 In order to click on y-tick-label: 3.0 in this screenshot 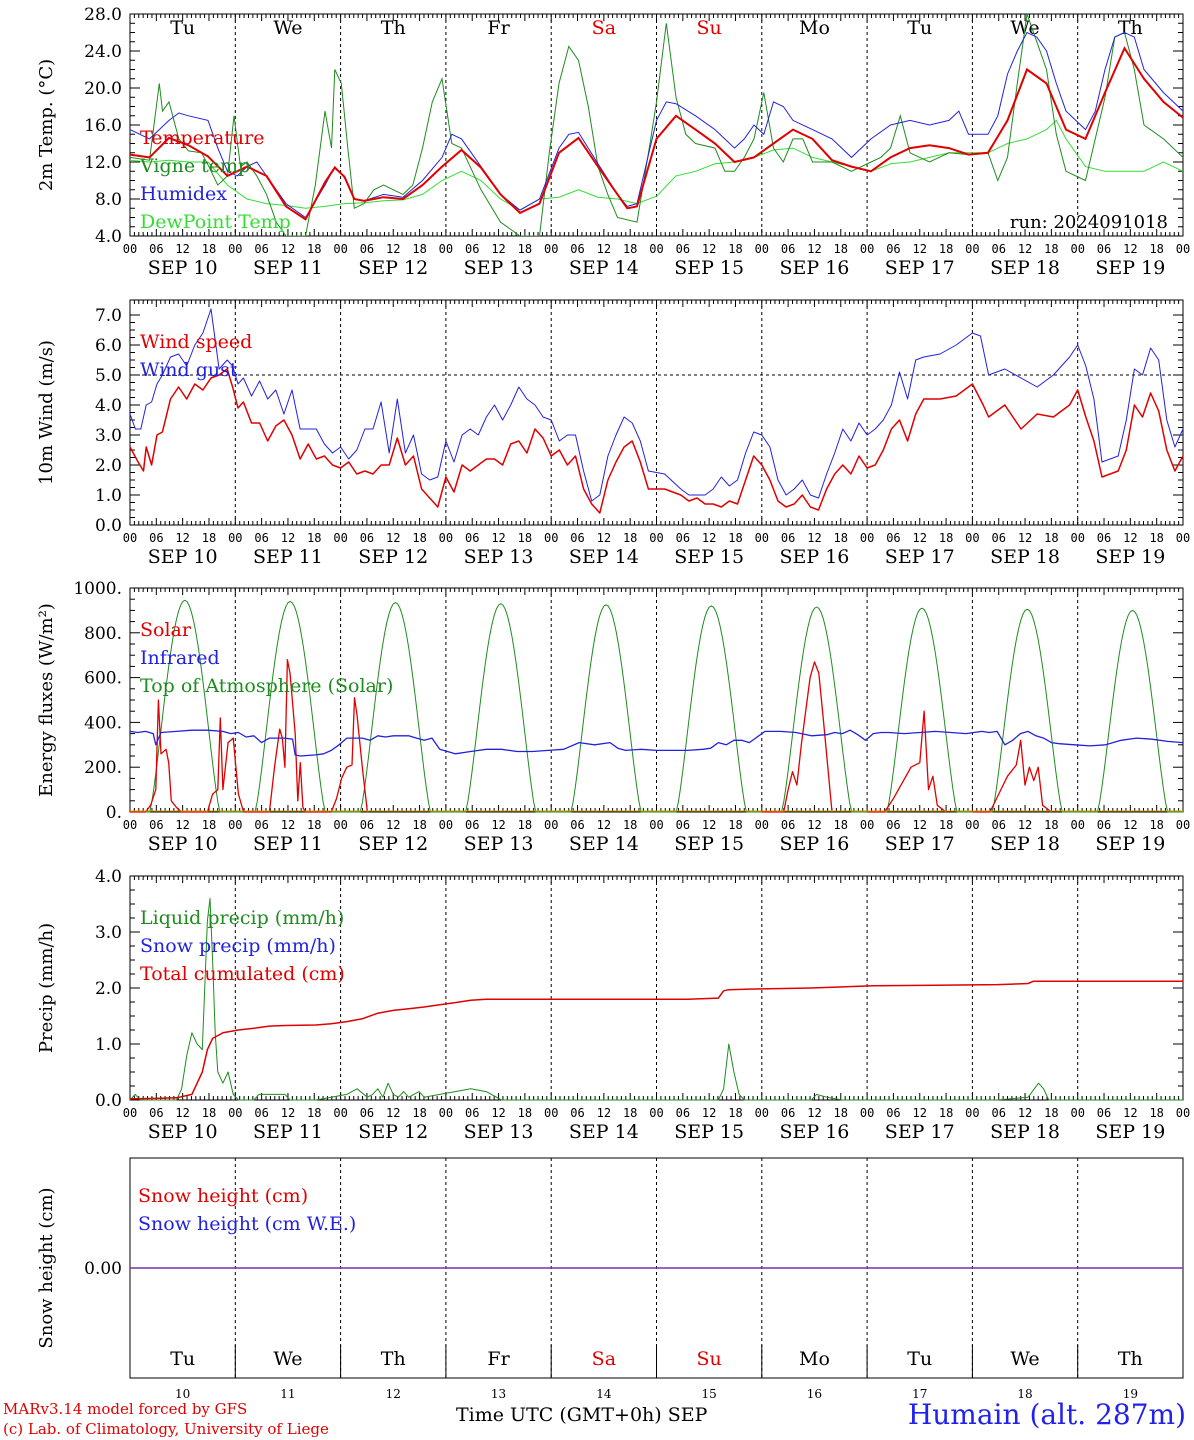, I will do `click(108, 933)`.